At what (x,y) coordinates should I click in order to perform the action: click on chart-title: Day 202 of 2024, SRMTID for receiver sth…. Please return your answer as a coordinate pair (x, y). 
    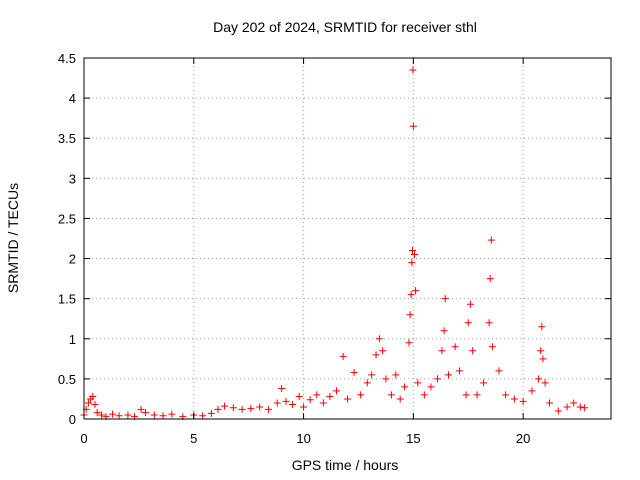
    Looking at the image, I should click on (345, 27).